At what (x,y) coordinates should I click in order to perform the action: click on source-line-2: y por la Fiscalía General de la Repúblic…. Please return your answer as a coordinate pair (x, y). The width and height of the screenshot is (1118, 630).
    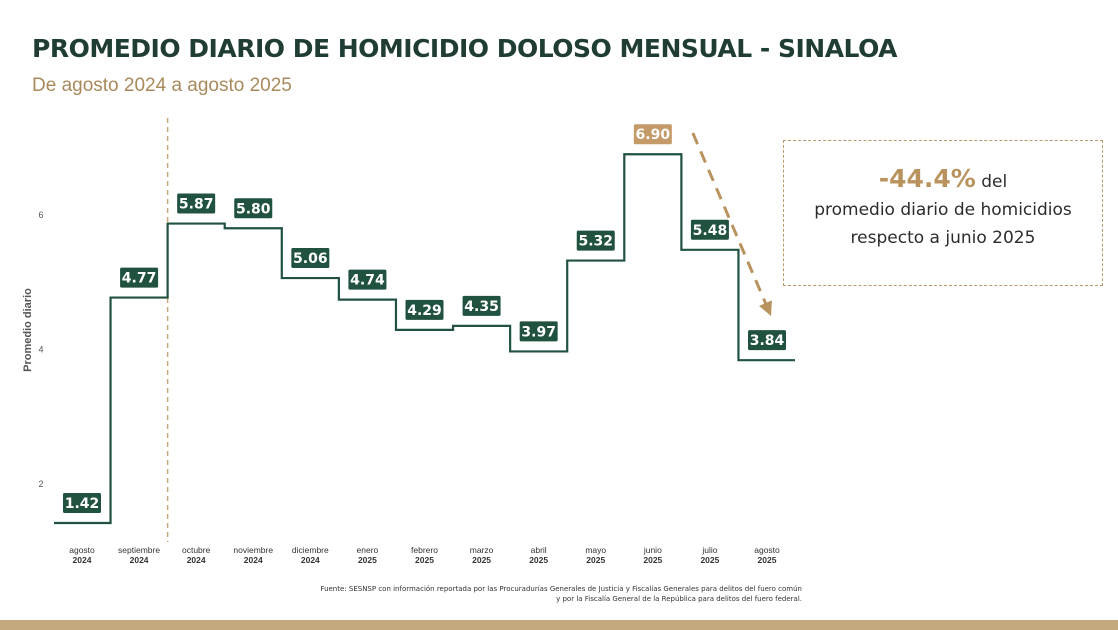
    Looking at the image, I should click on (679, 599).